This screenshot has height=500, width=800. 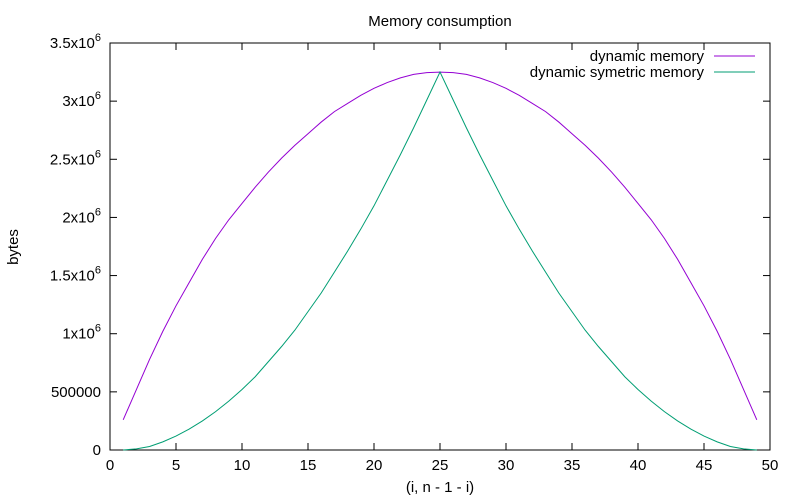 What do you see at coordinates (97, 450) in the screenshot?
I see `y-tick-label: 0` at bounding box center [97, 450].